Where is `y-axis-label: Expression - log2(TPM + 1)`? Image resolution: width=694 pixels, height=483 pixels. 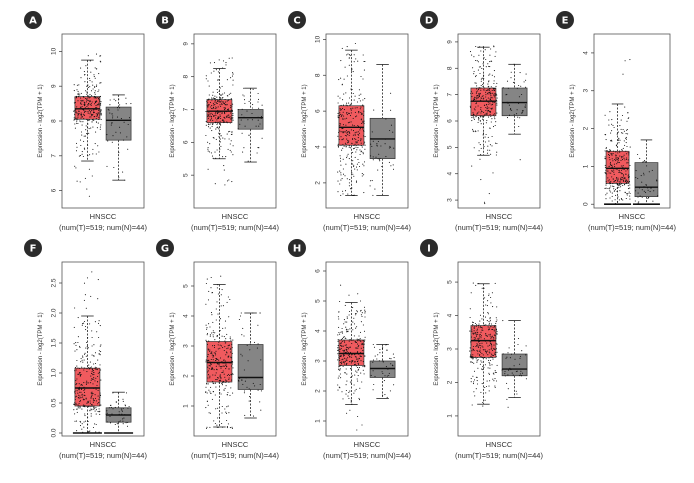 y-axis-label: Expression - log2(TPM + 1) is located at coordinates (437, 120).